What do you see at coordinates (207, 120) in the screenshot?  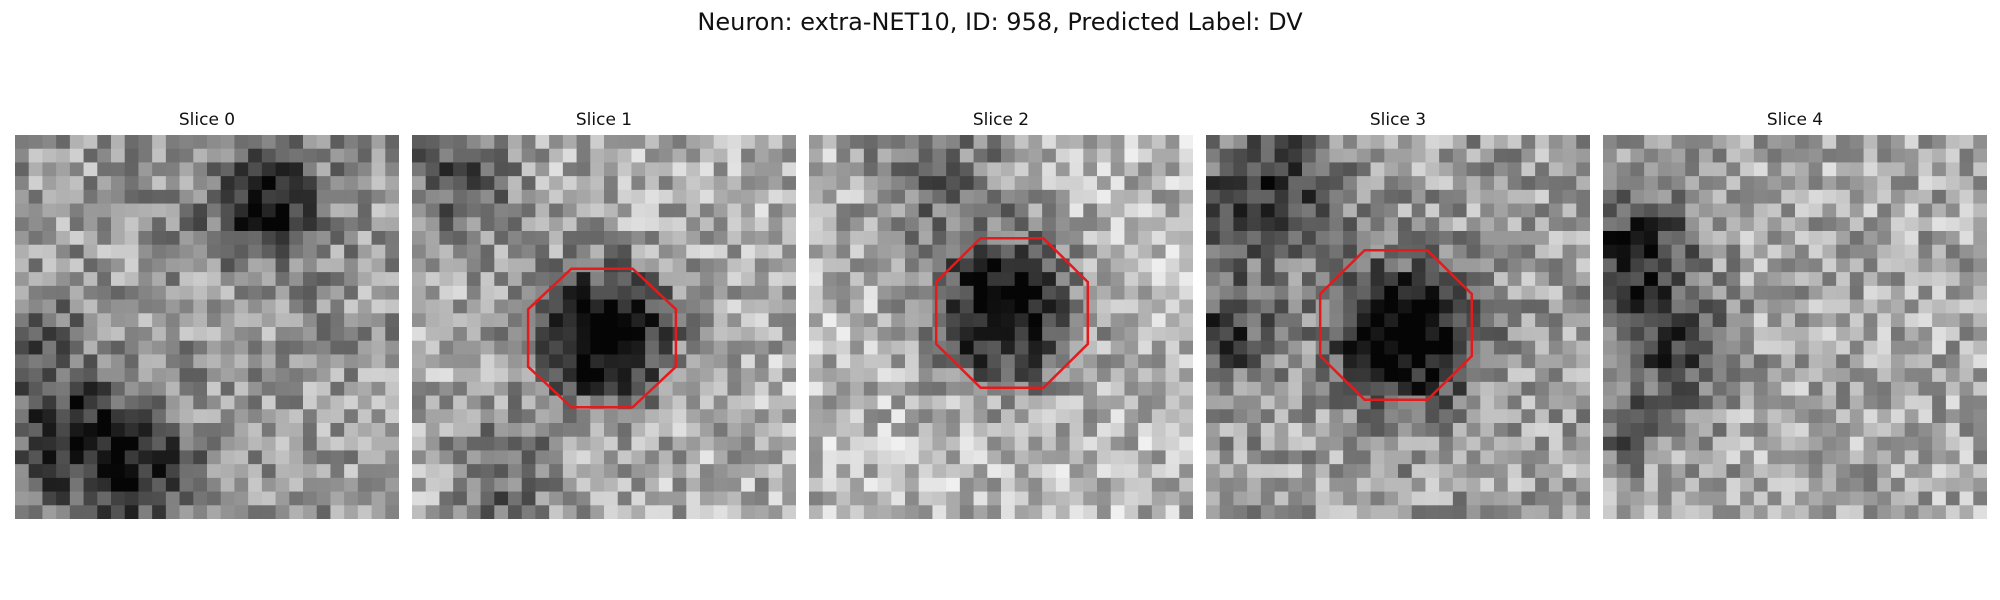 I see `slice-title: Slice 0` at bounding box center [207, 120].